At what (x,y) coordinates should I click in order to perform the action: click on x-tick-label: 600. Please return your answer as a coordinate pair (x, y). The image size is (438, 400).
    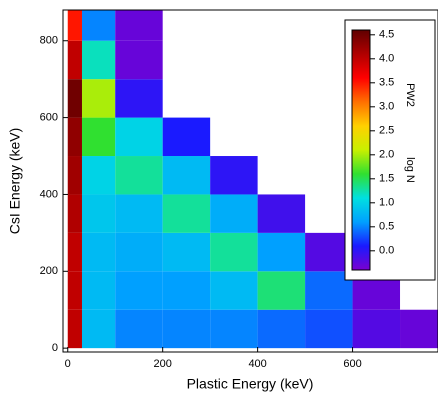
    Looking at the image, I should click on (352, 364).